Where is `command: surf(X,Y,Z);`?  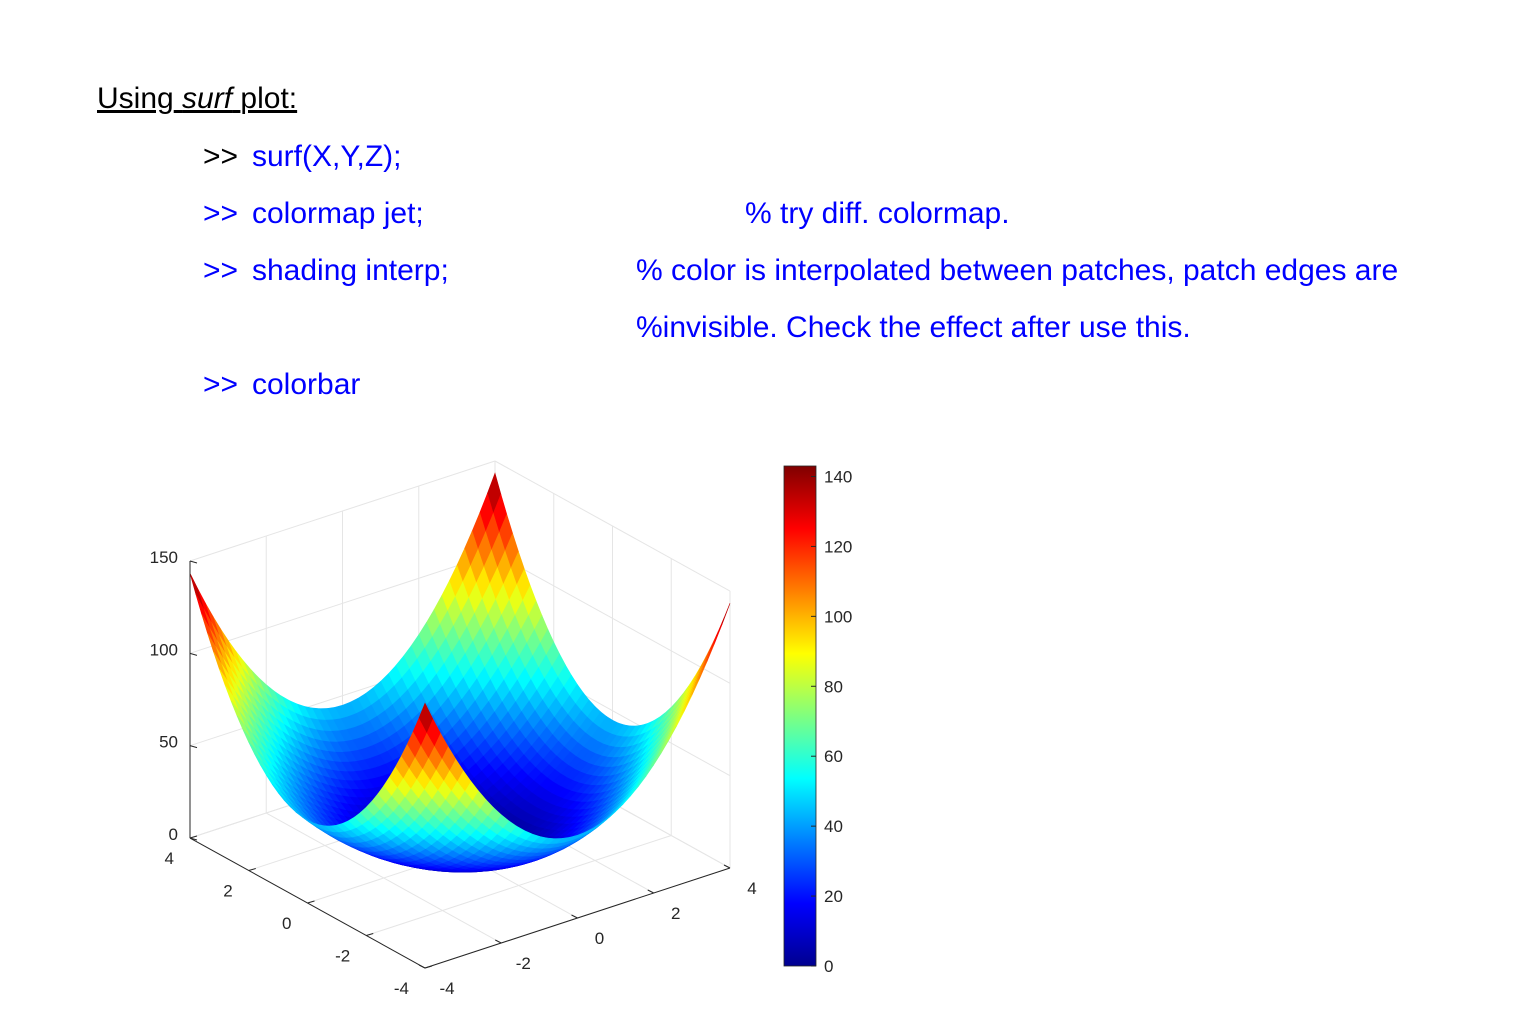 command: surf(X,Y,Z); is located at coordinates (327, 156).